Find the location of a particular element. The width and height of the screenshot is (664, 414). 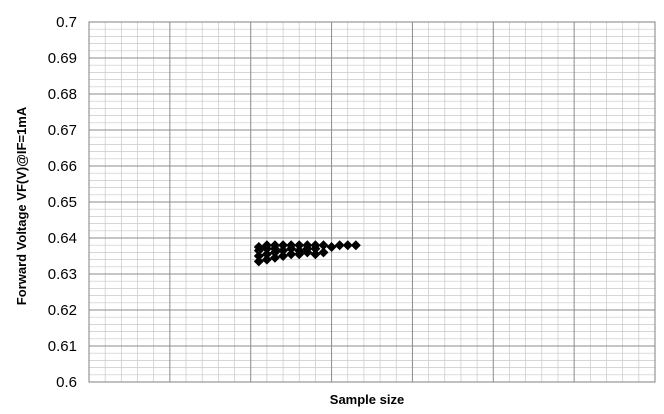

y-axis-title: Forward Voltage VF(V)@IF=1mA is located at coordinates (21, 205).